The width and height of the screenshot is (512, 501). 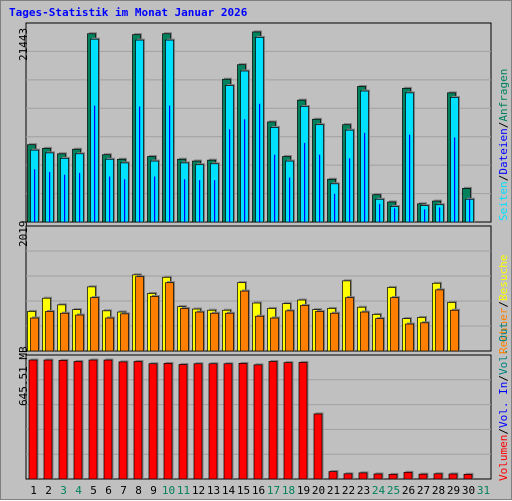 What do you see at coordinates (333, 490) in the screenshot?
I see `x-tick-label-day-21: 21` at bounding box center [333, 490].